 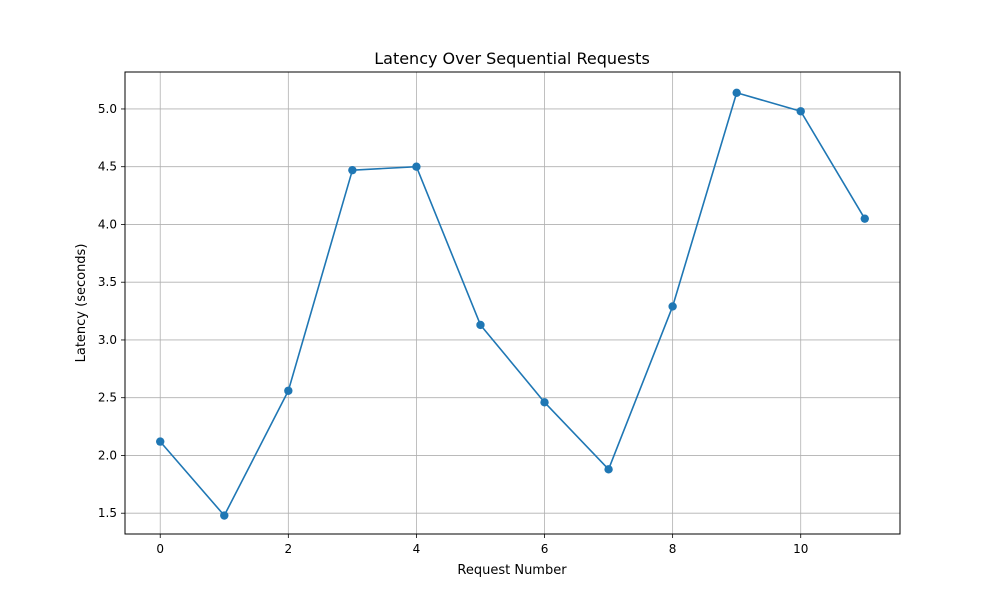 What do you see at coordinates (107, 513) in the screenshot?
I see `y-tick-label: 1.5` at bounding box center [107, 513].